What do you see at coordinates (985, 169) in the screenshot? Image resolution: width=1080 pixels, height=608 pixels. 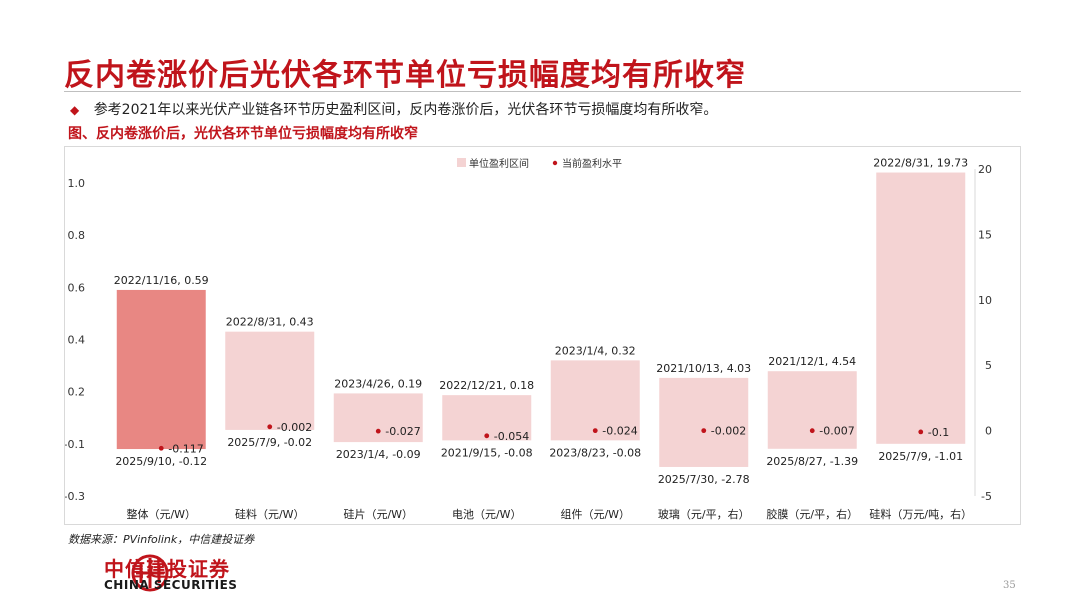 I see `y-right-tick-label: 20` at bounding box center [985, 169].